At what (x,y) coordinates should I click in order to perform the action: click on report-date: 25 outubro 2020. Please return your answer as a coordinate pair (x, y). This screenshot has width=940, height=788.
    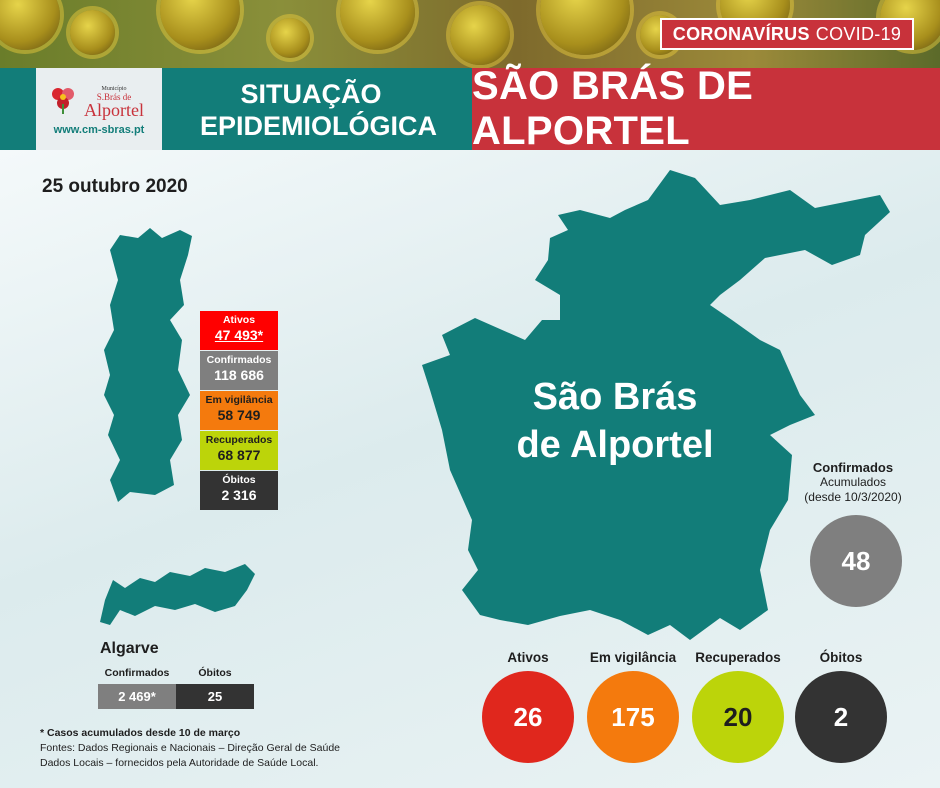
    Looking at the image, I should click on (115, 186).